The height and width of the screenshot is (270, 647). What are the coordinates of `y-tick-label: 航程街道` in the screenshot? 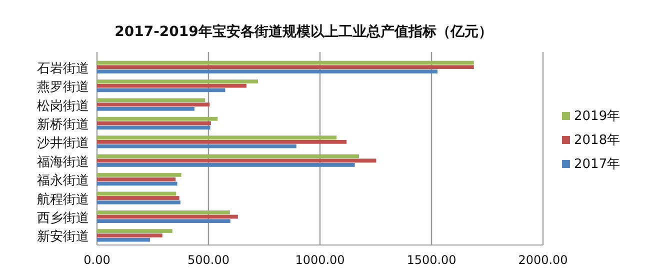 It's located at (63, 200).